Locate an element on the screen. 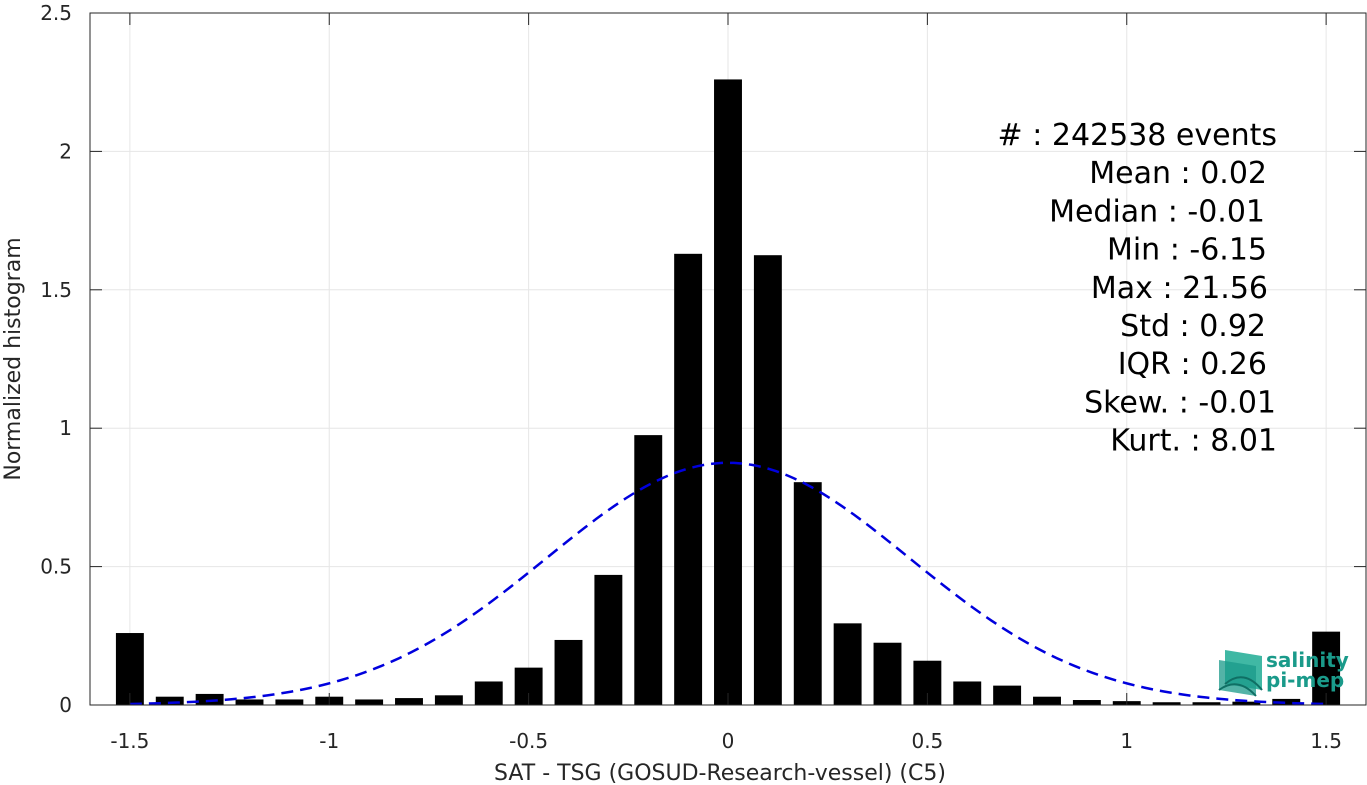 This screenshot has height=785, width=1367. logo-line1: salinity is located at coordinates (1307, 660).